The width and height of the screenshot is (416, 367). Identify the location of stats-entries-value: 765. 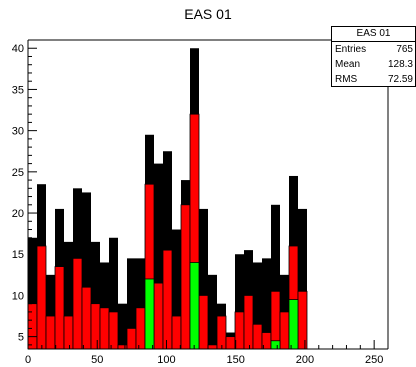
(404, 49).